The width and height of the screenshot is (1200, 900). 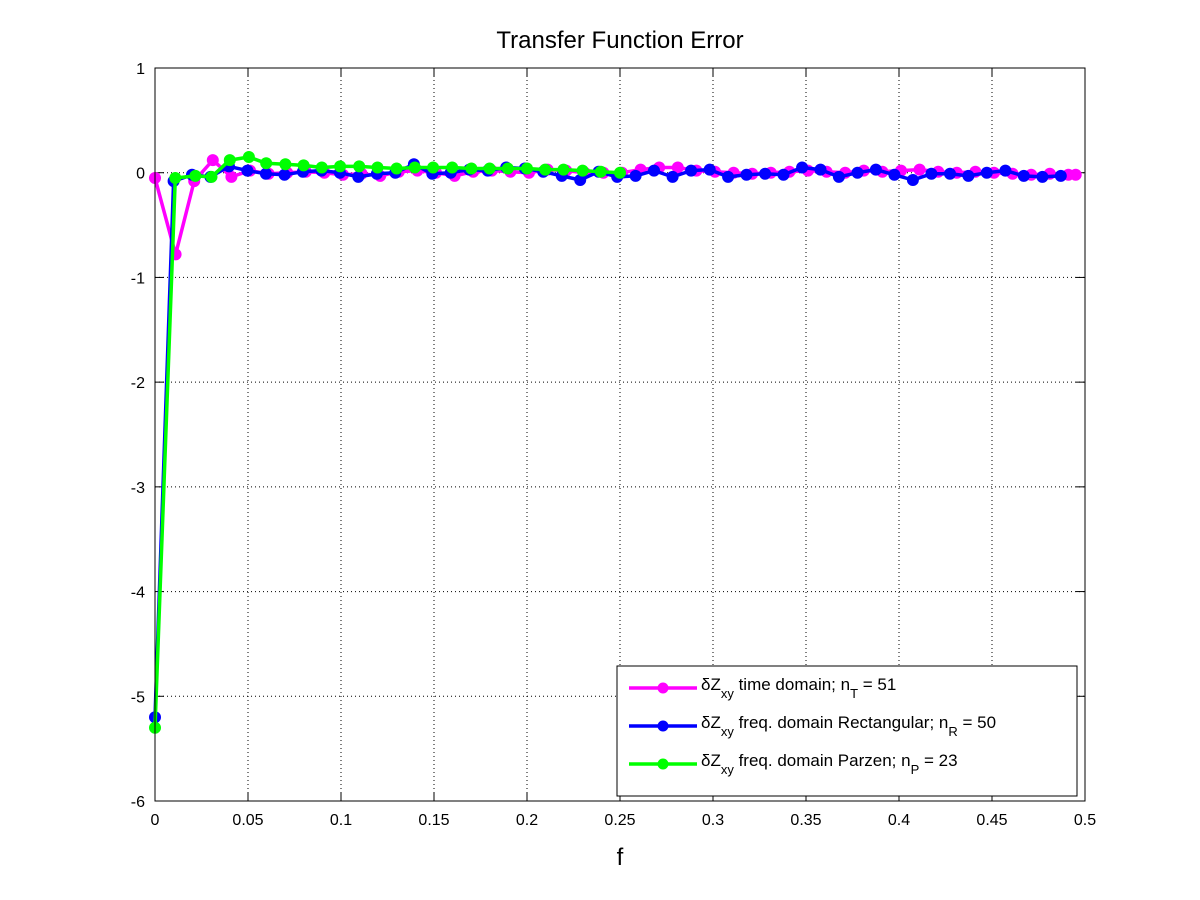 I want to click on legend-entry: δZxy time domain; nT = 51, so click(x=762, y=688).